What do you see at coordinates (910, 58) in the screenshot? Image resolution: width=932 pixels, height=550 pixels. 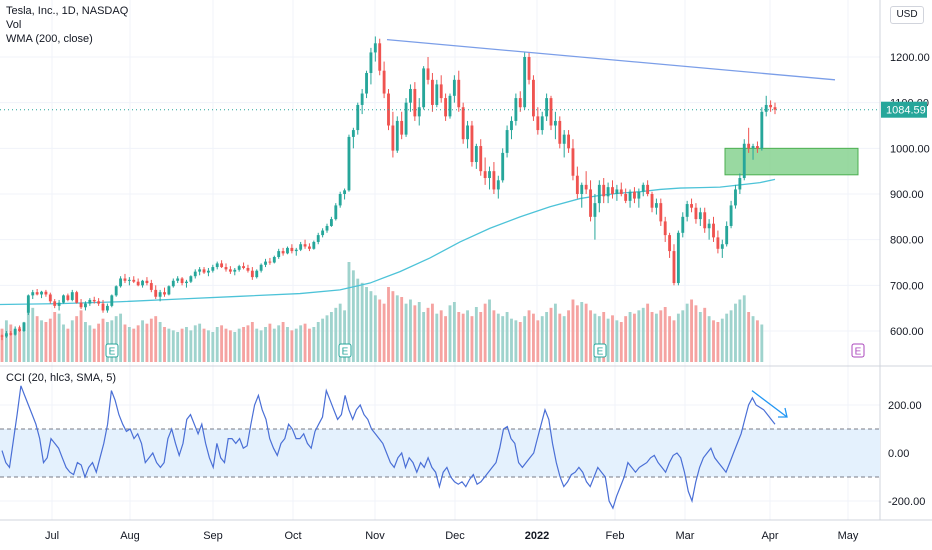 I see `price-axis-label: 1200.00` at bounding box center [910, 58].